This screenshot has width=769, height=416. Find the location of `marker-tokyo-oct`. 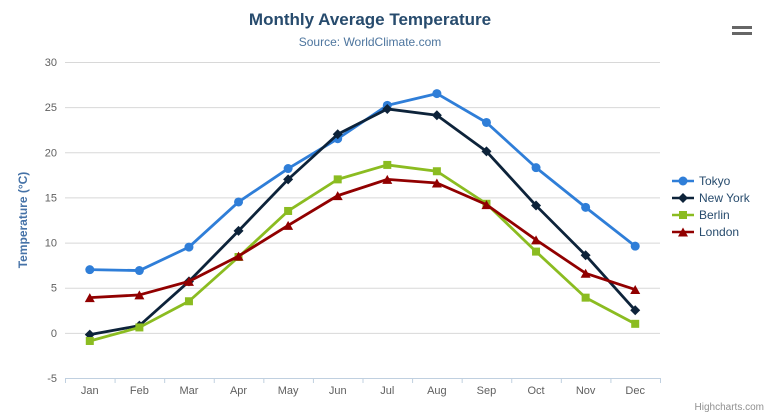

marker-tokyo-oct is located at coordinates (536, 168).